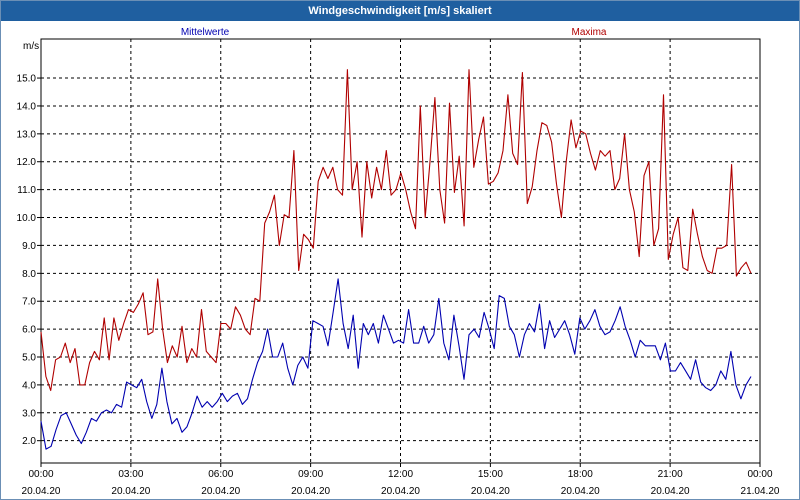 Image resolution: width=800 pixels, height=500 pixels. I want to click on chart-title: Windgeschwindigkeit [m/s] skaliert, so click(400, 11).